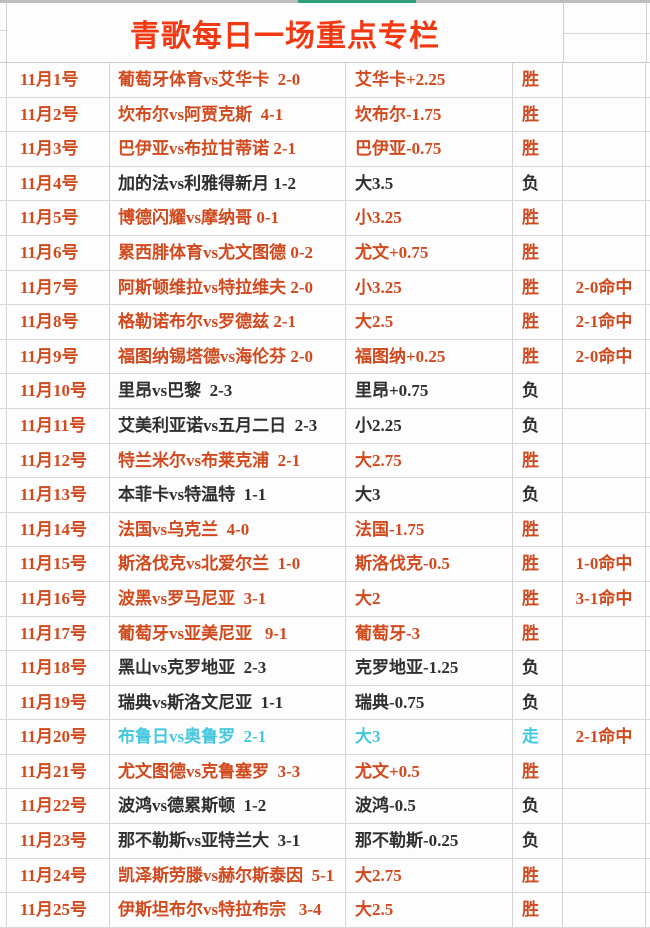  I want to click on cell-date: 11月21号, so click(58, 771).